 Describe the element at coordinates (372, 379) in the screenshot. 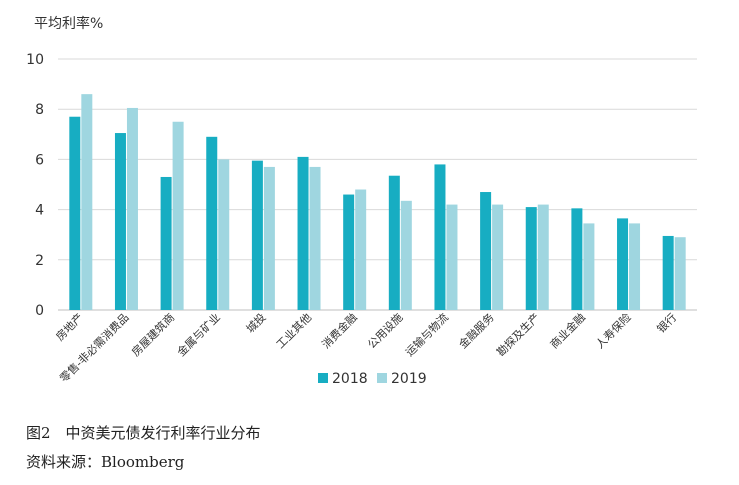

I see `legend: 2018 2019` at that location.